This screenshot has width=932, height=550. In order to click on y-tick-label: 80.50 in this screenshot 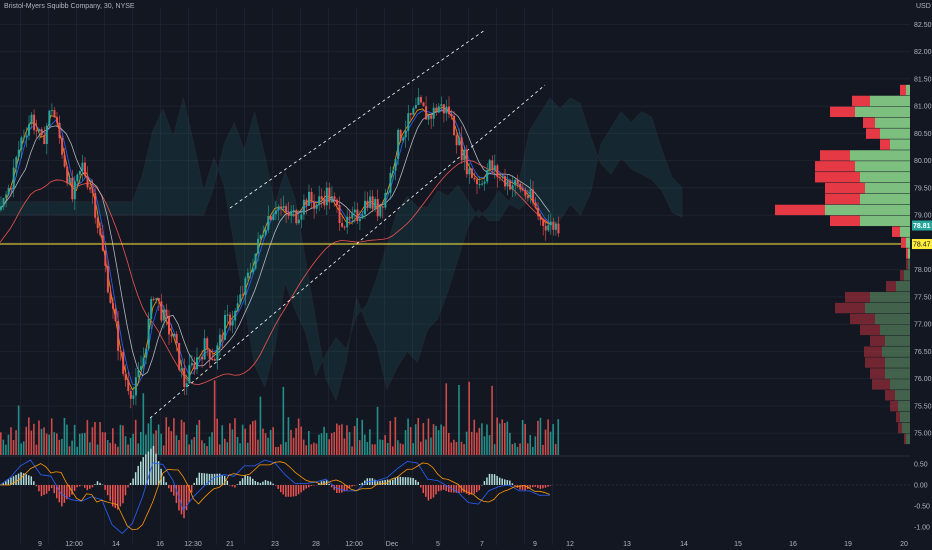, I will do `click(923, 134)`.